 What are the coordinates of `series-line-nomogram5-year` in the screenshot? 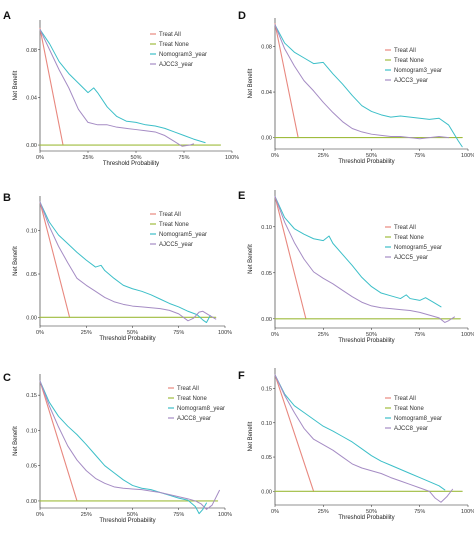 It's located at (125, 262).